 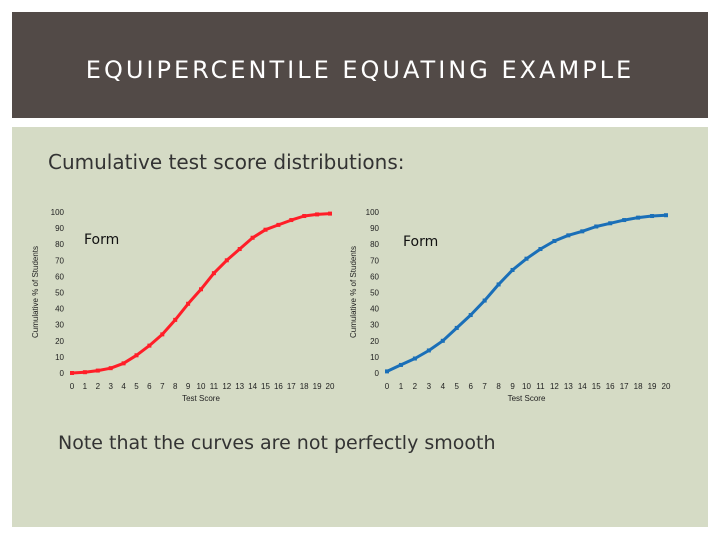 I want to click on y-tick-label: 0, so click(x=377, y=373).